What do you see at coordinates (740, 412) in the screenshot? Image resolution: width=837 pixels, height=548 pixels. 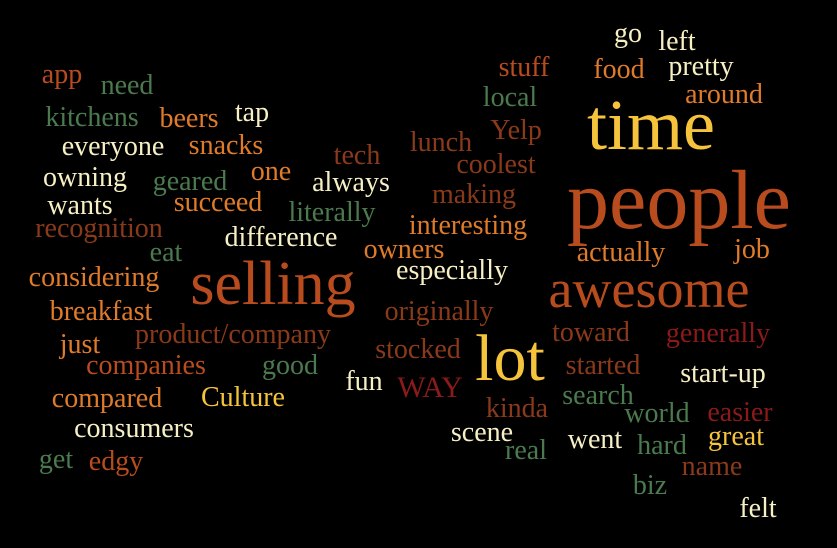 I see `word-easier: easier` at bounding box center [740, 412].